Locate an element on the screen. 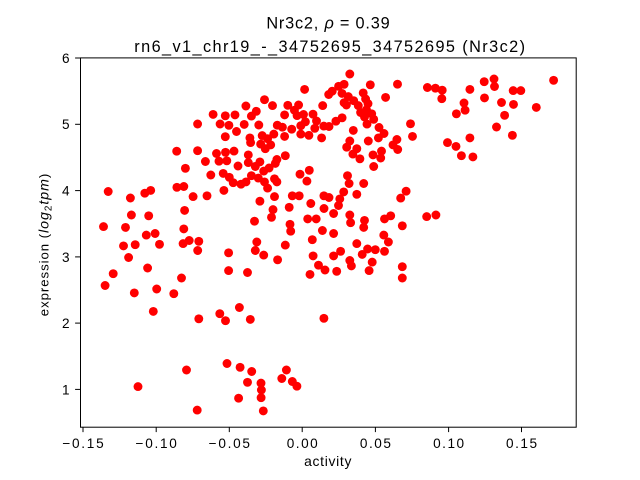  svg-text: activity is located at coordinates (328, 461).